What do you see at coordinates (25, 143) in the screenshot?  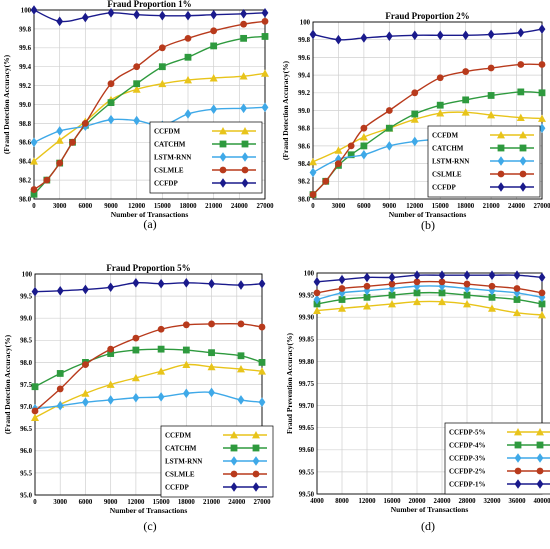 I see `y-tick-label: 98.6` at bounding box center [25, 143].